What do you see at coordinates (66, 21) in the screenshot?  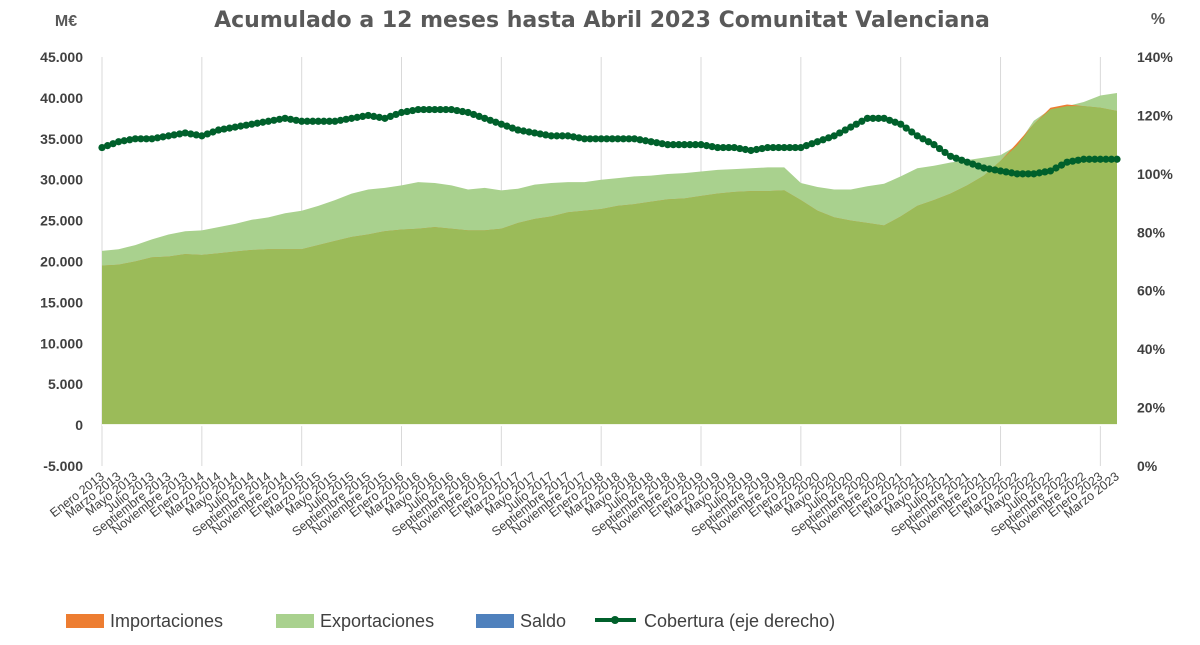 I see `left-axis-unit: M€` at bounding box center [66, 21].